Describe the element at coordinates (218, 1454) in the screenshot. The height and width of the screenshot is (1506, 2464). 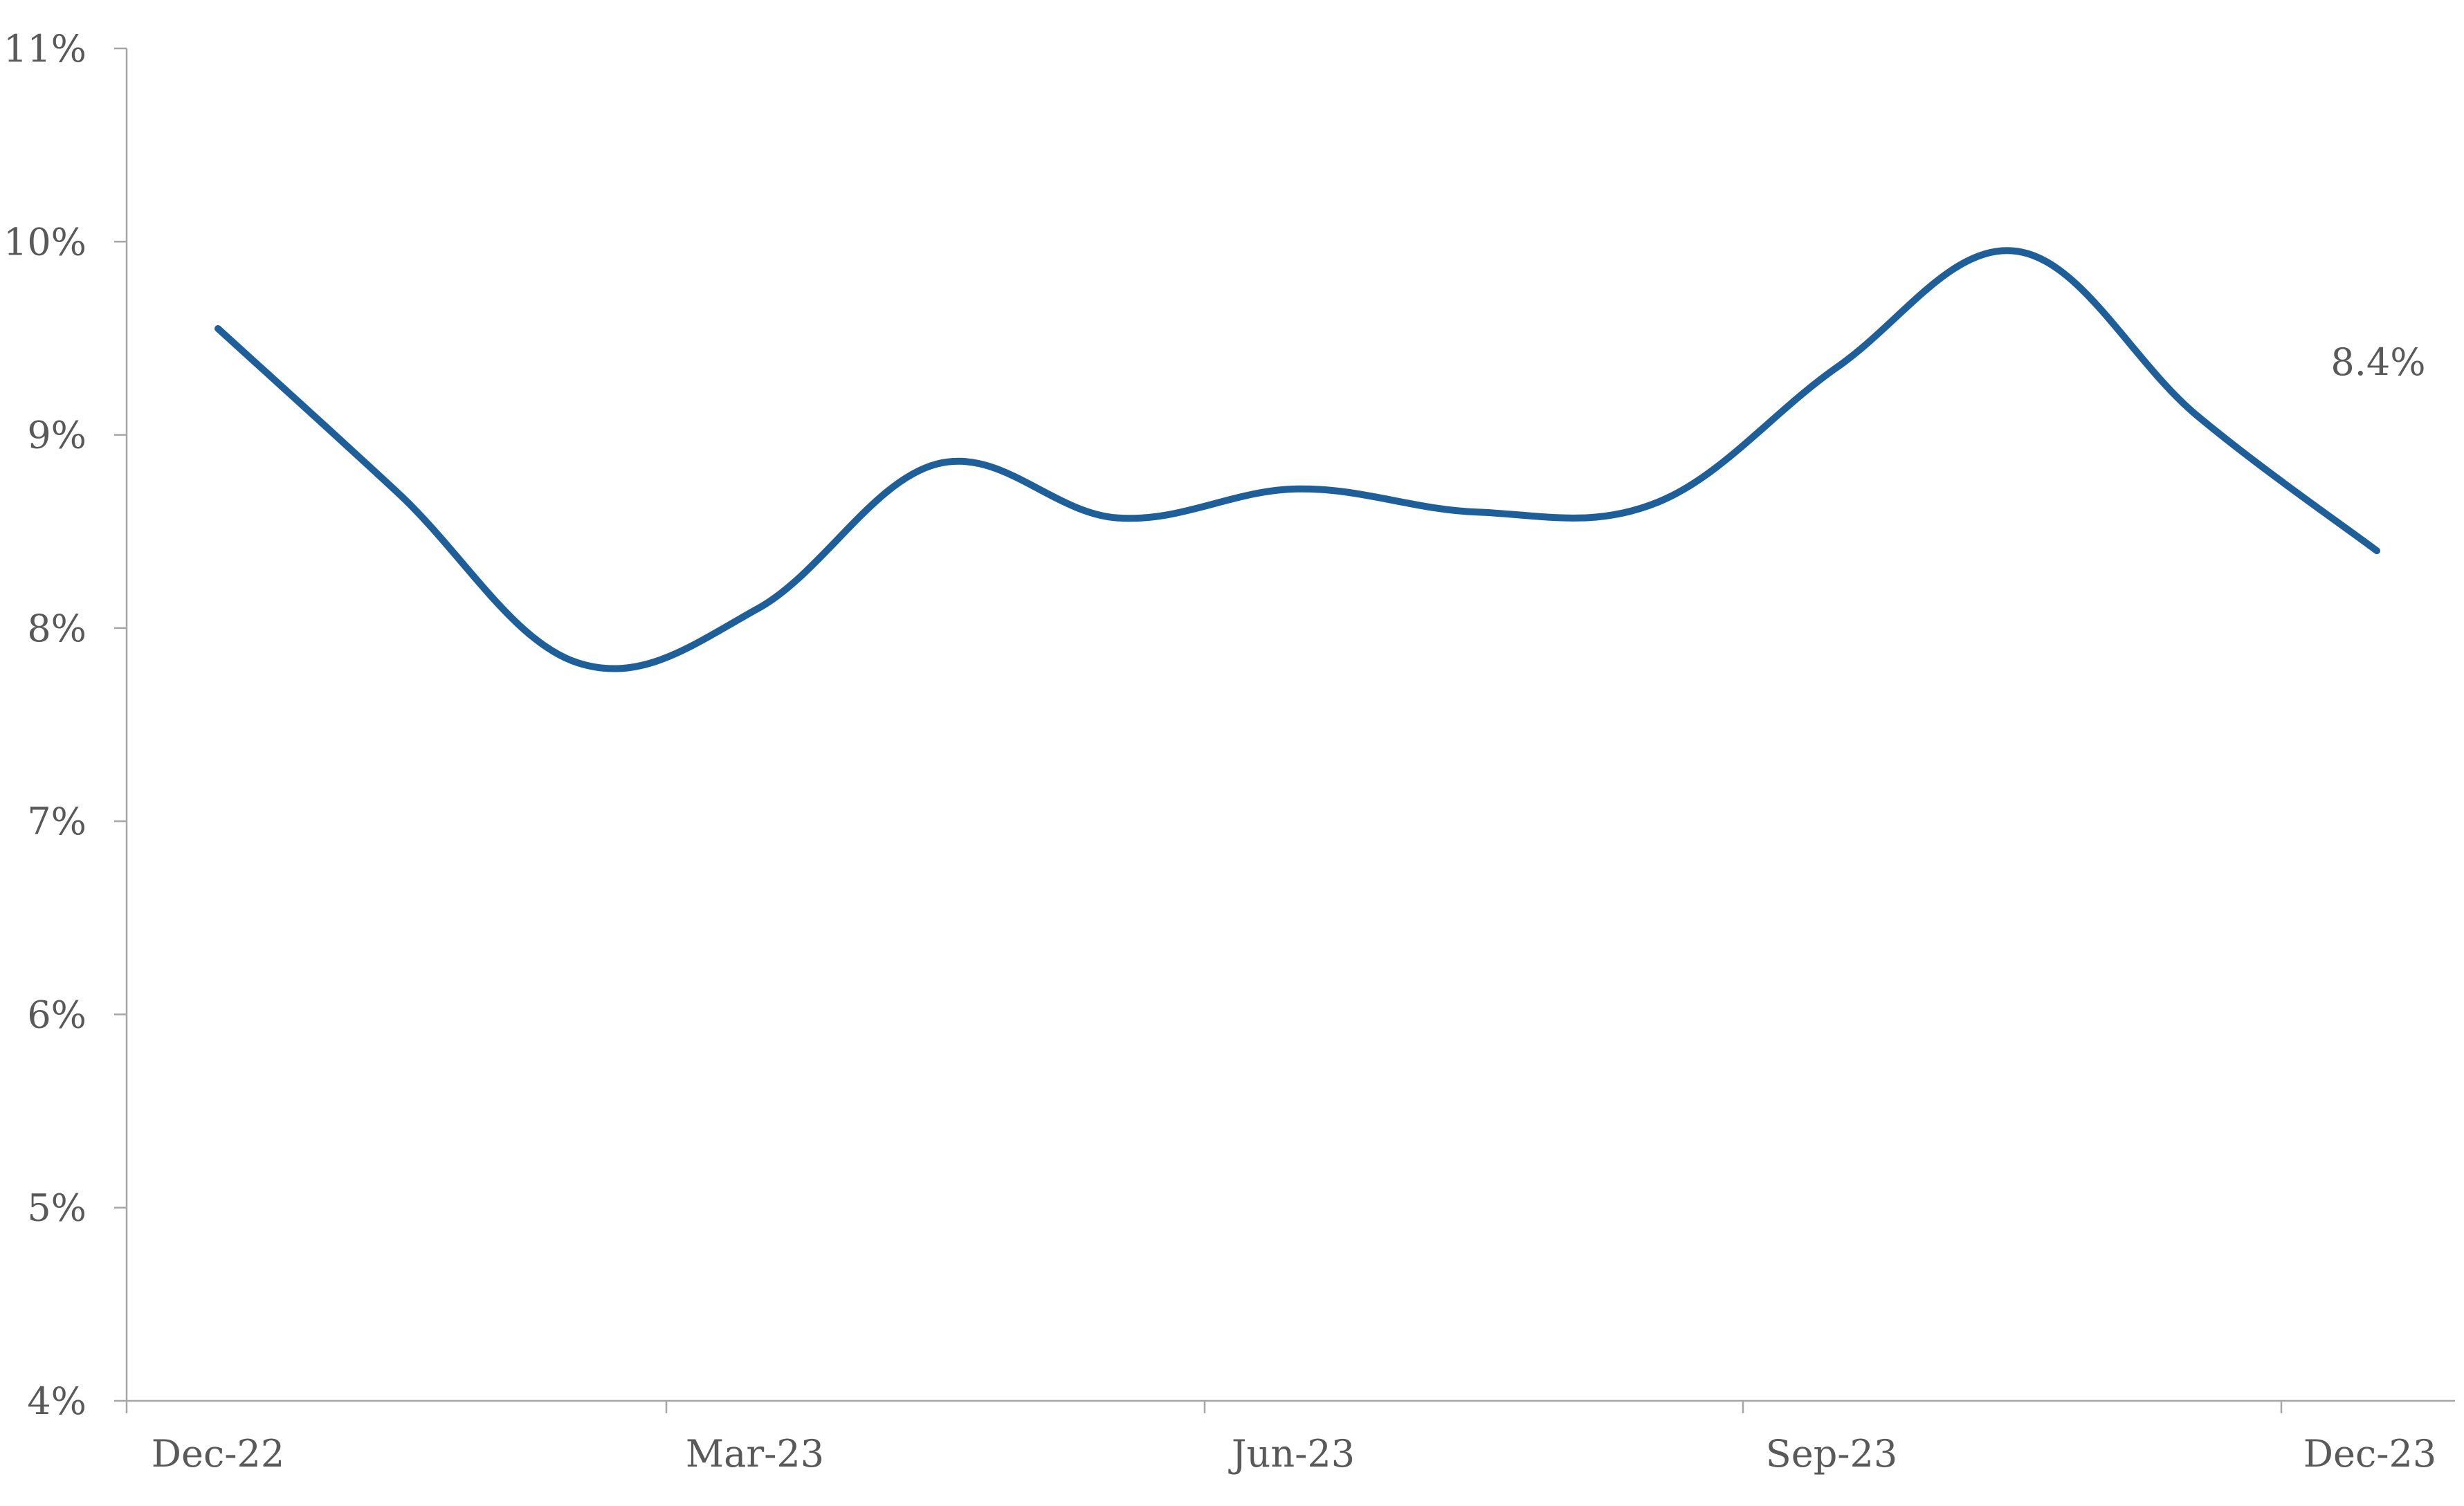
I see `x-tick-label: Dec-22` at that location.